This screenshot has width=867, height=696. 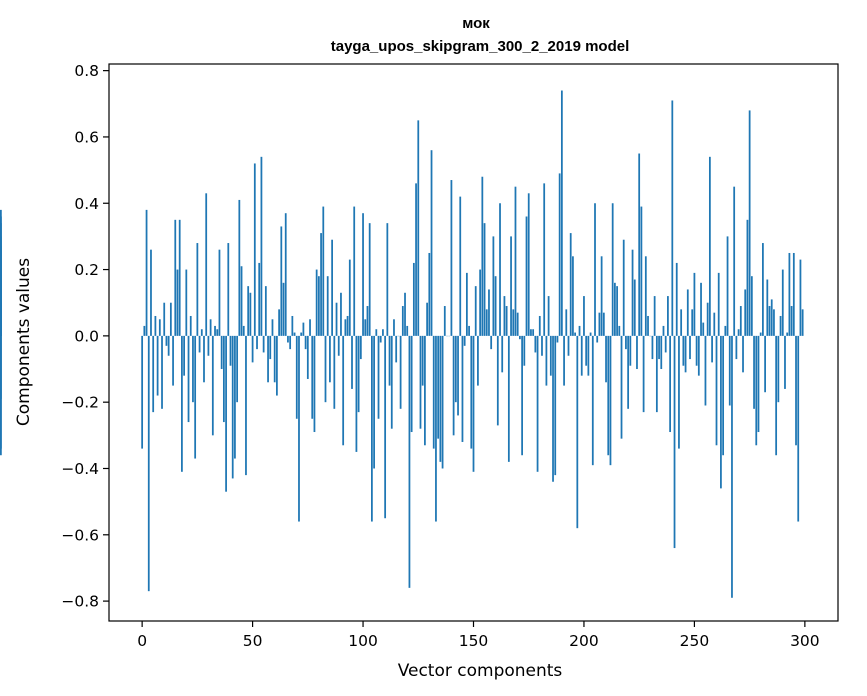 I want to click on x-tick-label: 0, so click(x=142, y=641).